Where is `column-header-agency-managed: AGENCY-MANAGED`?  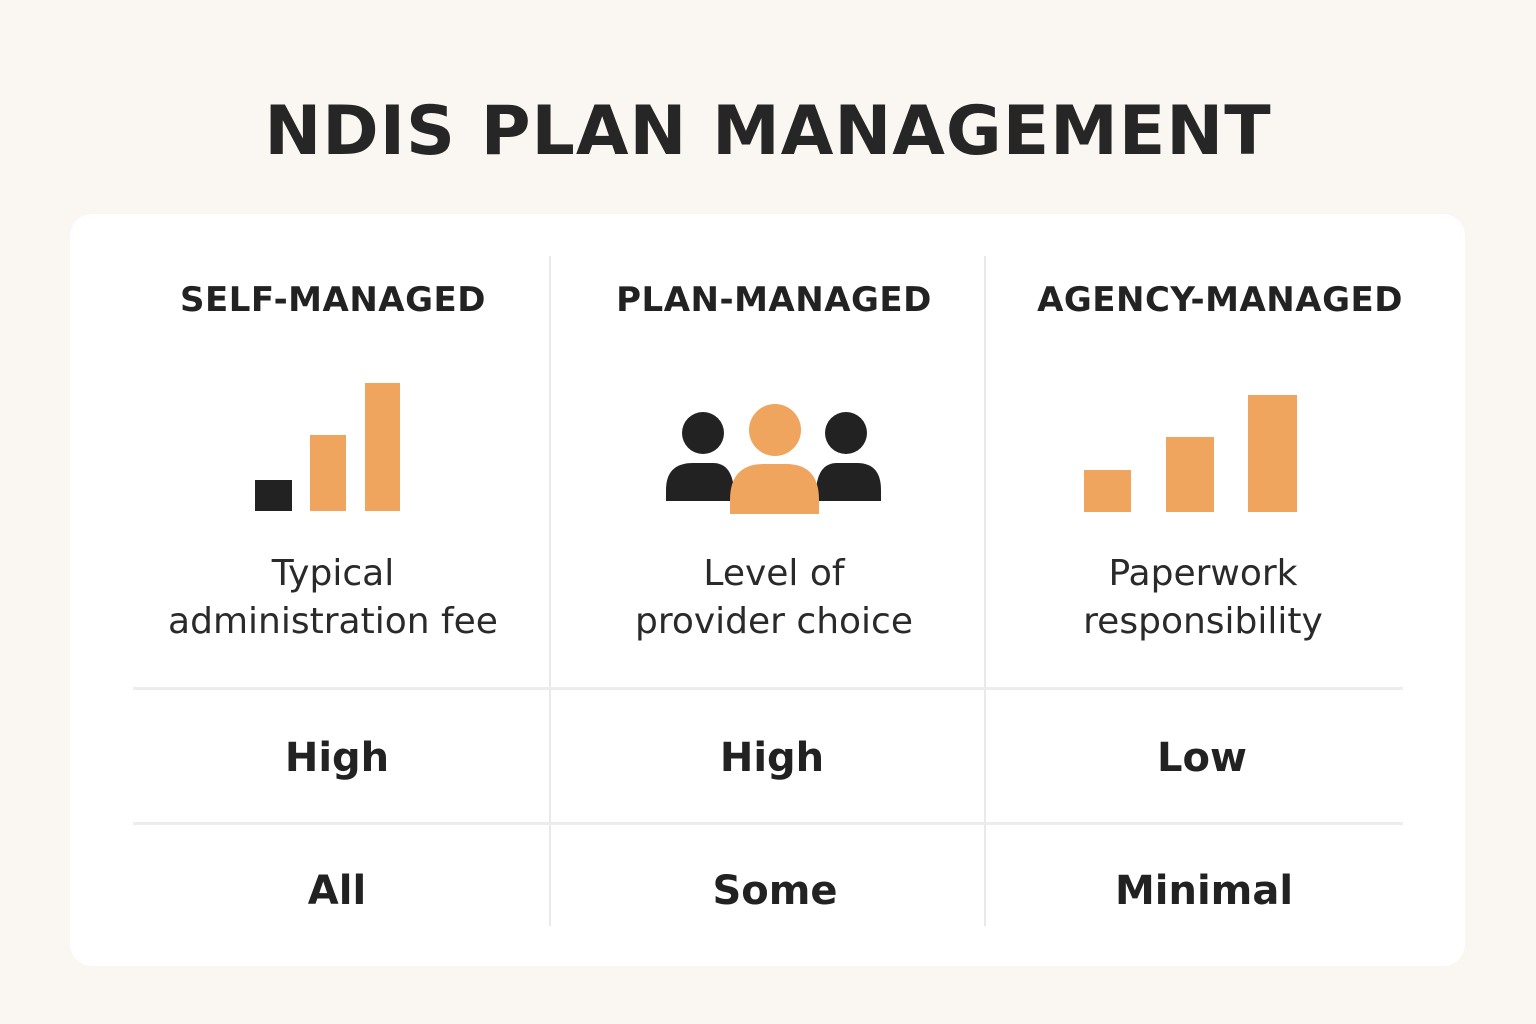
column-header-agency-managed: AGENCY-MANAGED is located at coordinates (1220, 300).